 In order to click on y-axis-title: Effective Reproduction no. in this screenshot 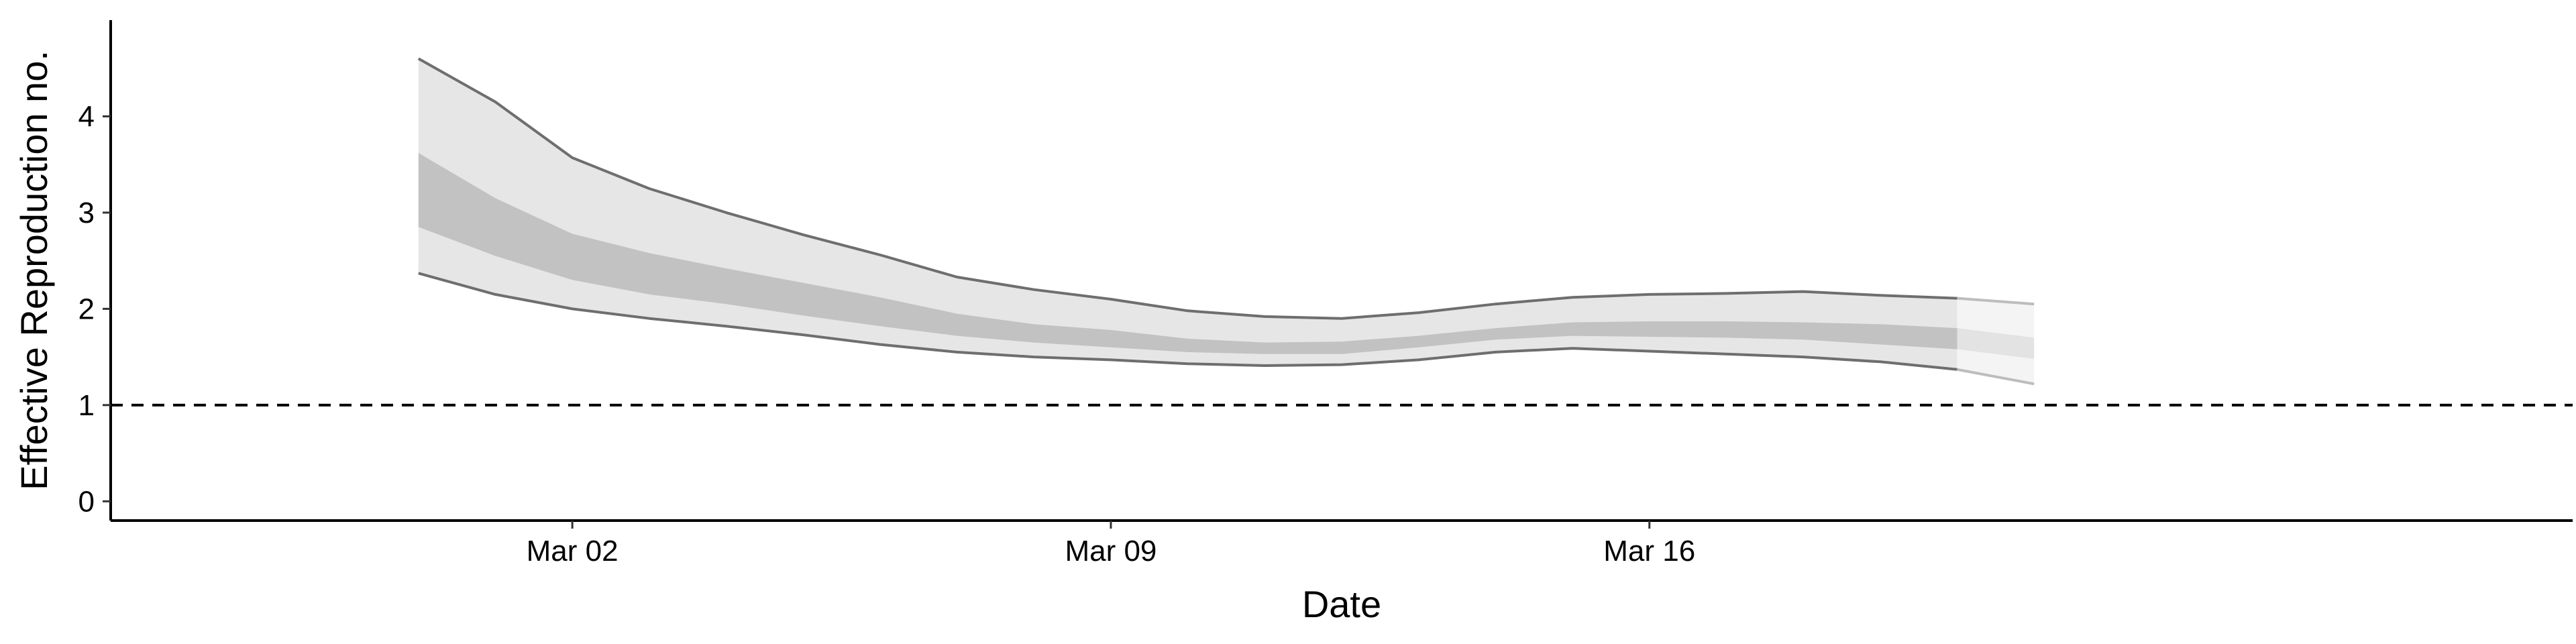, I will do `click(34, 270)`.